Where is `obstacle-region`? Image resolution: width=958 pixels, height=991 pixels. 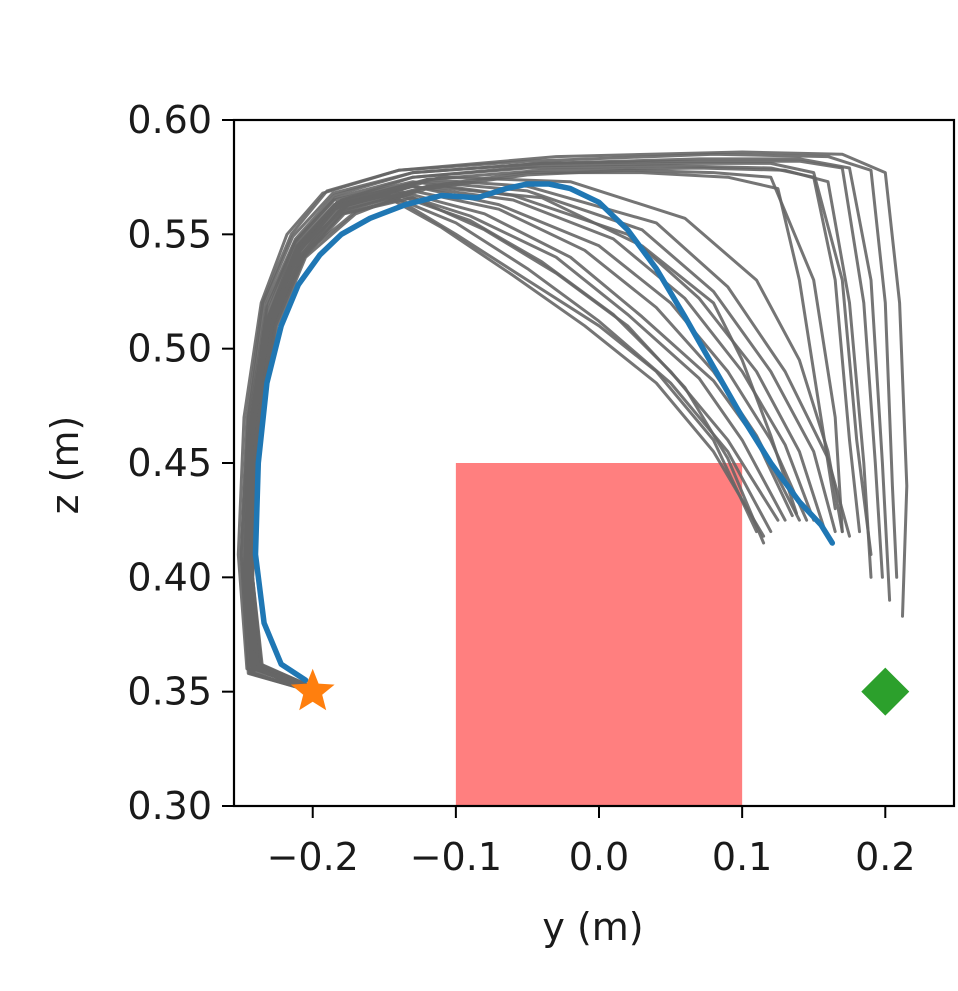 obstacle-region is located at coordinates (599, 634).